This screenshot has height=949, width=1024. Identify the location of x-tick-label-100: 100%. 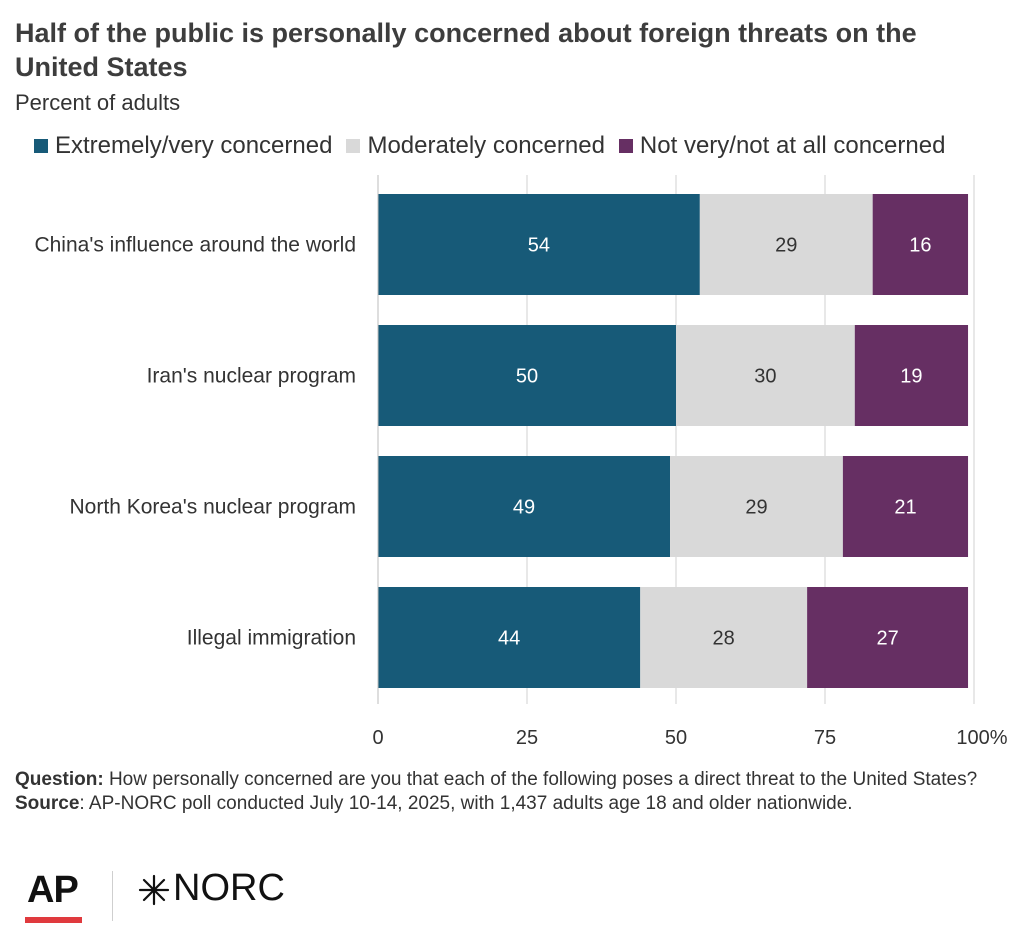
(981, 738).